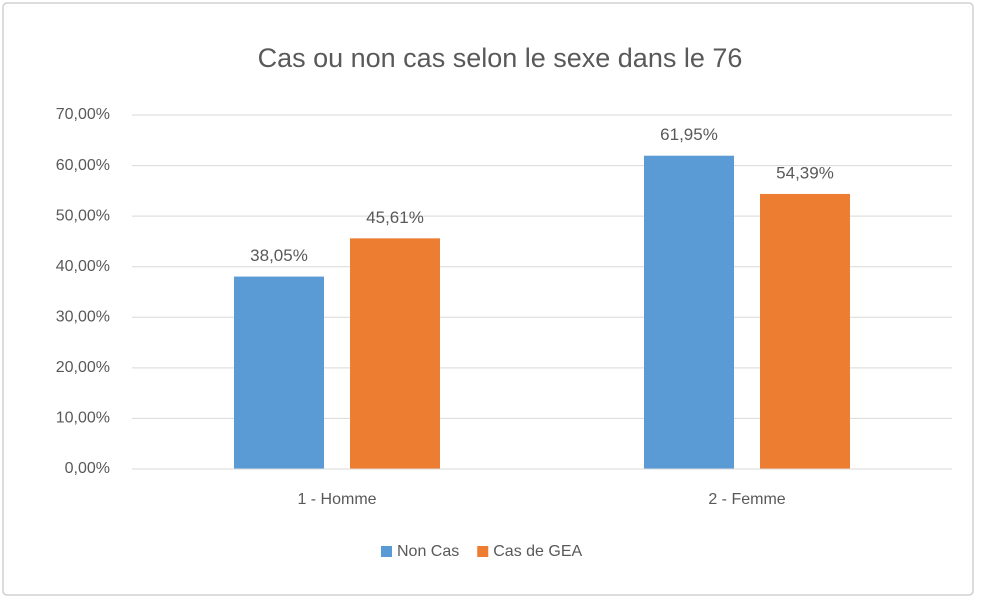 The height and width of the screenshot is (601, 981). Describe the element at coordinates (83, 114) in the screenshot. I see `y-tick-label: 70,00%` at that location.